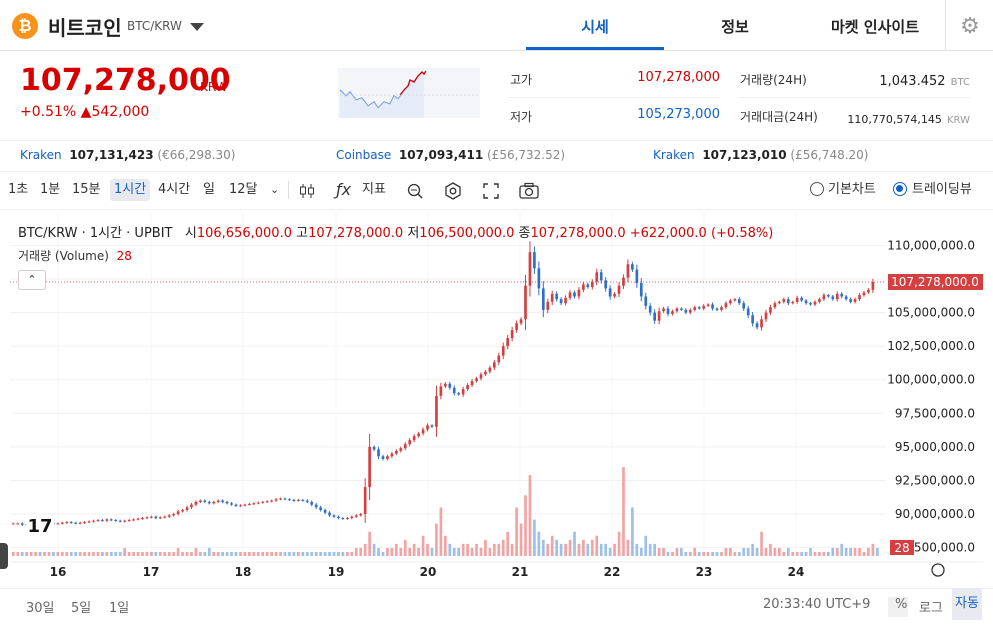 This screenshot has height=626, width=993. I want to click on interval-15m: 15분, so click(86, 189).